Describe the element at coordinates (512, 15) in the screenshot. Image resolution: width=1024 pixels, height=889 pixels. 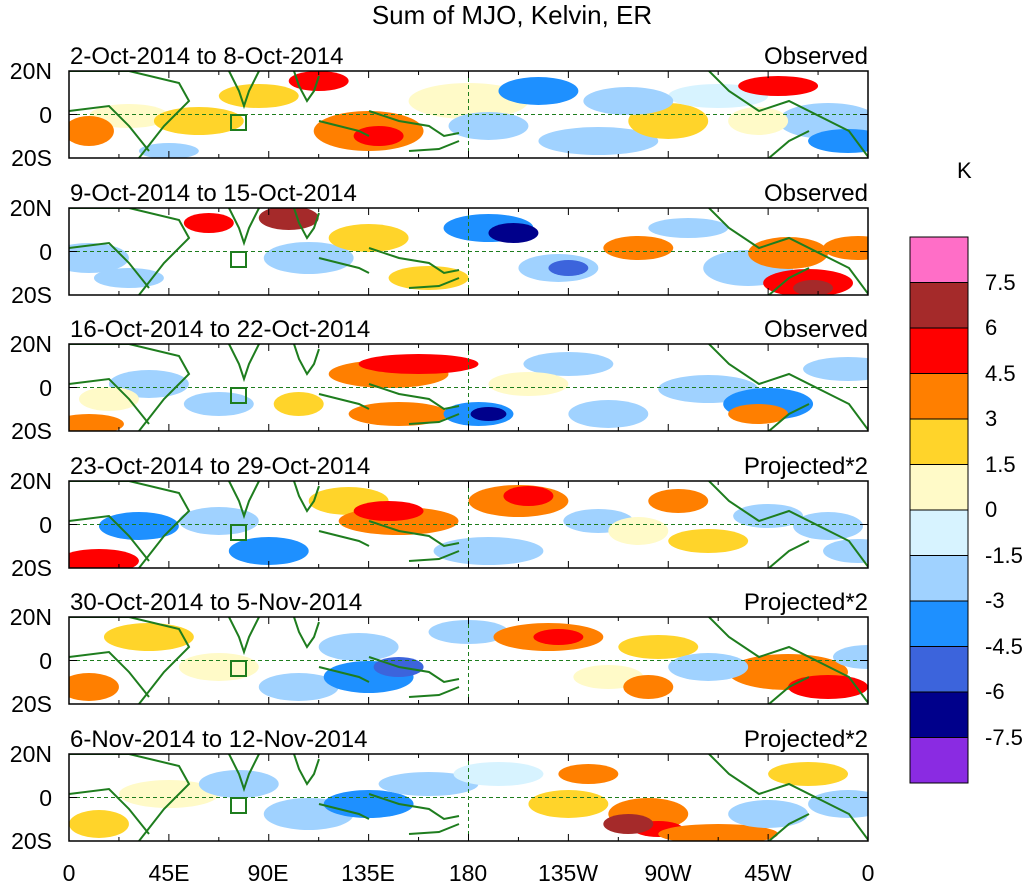
I see `chart-title: Sum of MJO, Kelvin, ER` at that location.